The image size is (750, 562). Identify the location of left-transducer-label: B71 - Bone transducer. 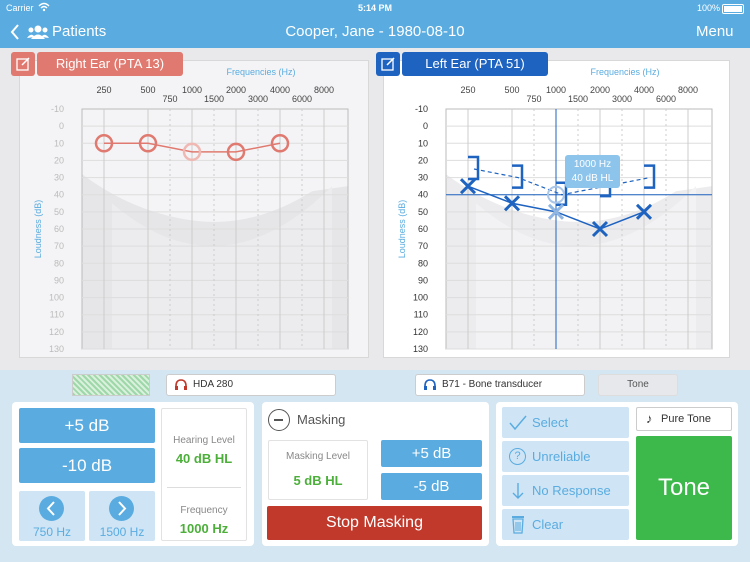
(492, 384).